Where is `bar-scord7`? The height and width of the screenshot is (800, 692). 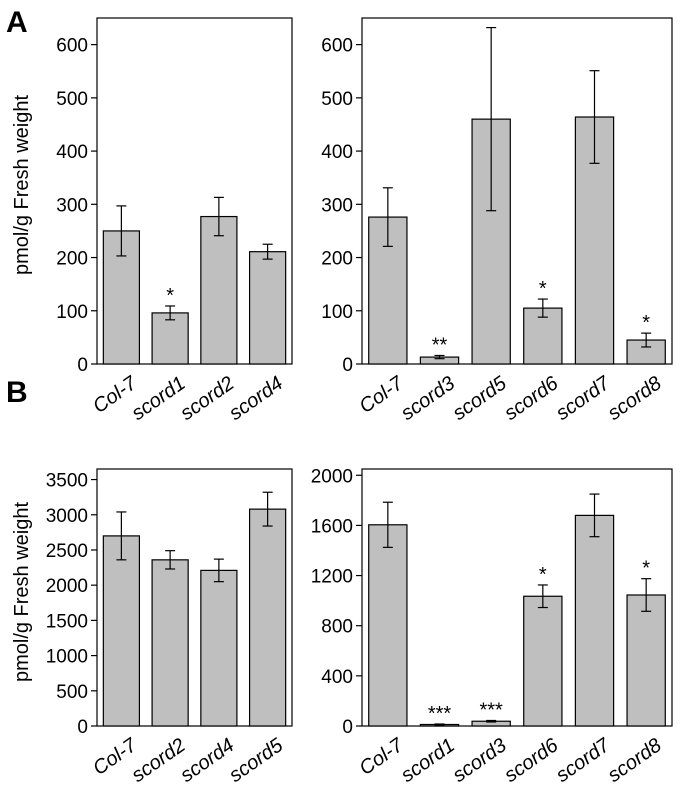 bar-scord7 is located at coordinates (594, 620).